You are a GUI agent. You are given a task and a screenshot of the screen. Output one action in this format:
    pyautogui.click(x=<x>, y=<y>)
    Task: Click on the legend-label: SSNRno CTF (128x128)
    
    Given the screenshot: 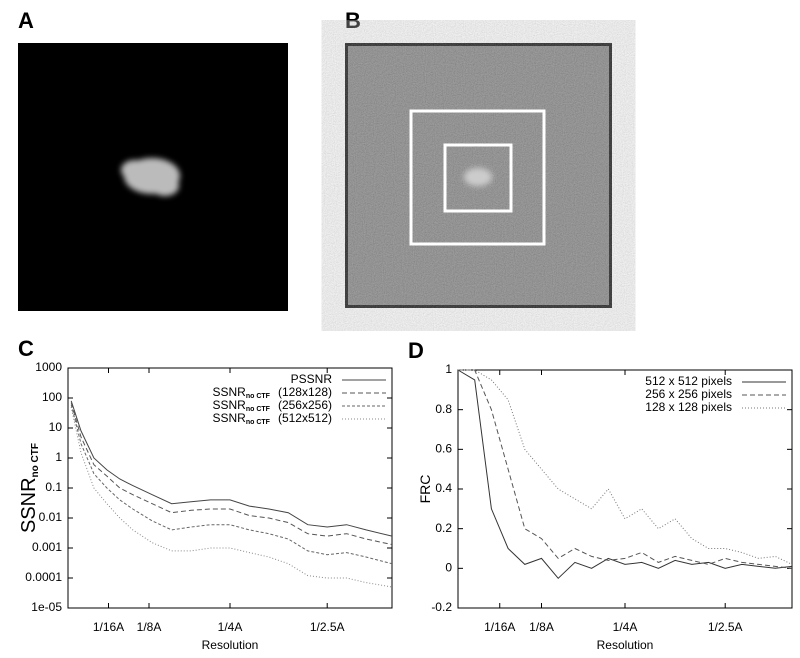 What is the action you would take?
    pyautogui.click(x=273, y=392)
    